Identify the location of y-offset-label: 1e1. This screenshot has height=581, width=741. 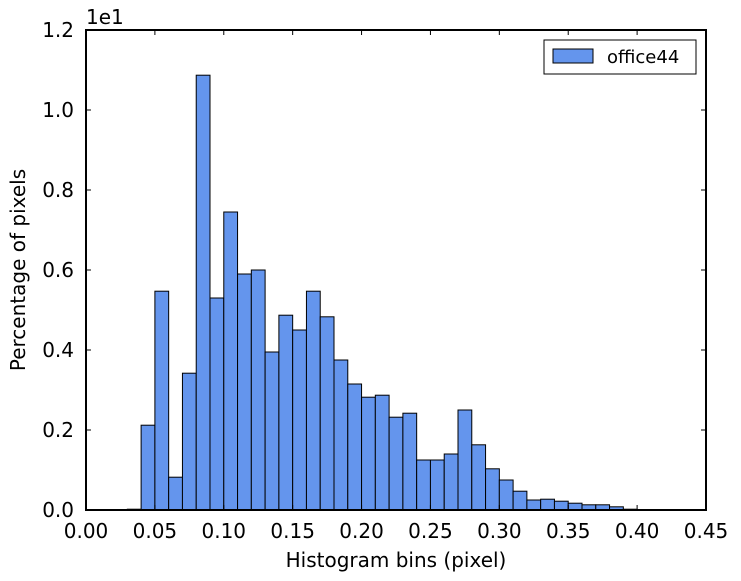
(105, 17).